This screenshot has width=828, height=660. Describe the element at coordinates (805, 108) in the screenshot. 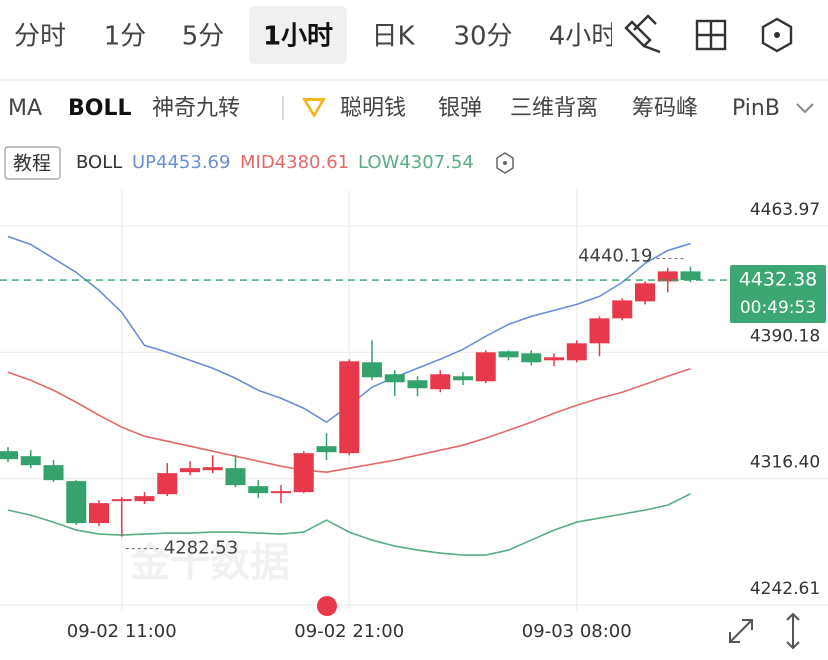

I see `expand-chevron` at that location.